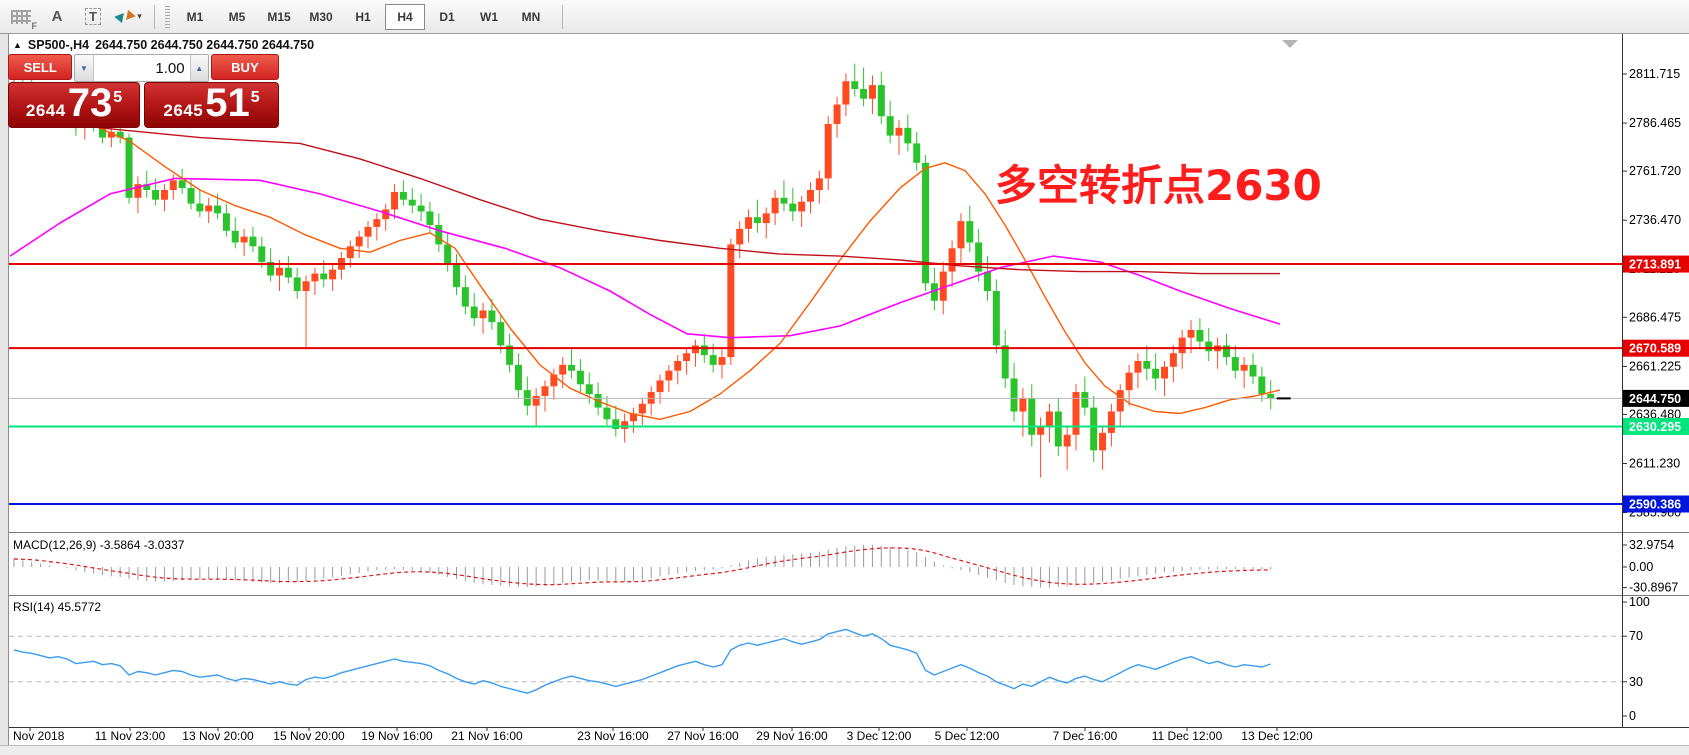 The width and height of the screenshot is (1689, 755). Describe the element at coordinates (244, 67) in the screenshot. I see `buy-button: BUY` at that location.